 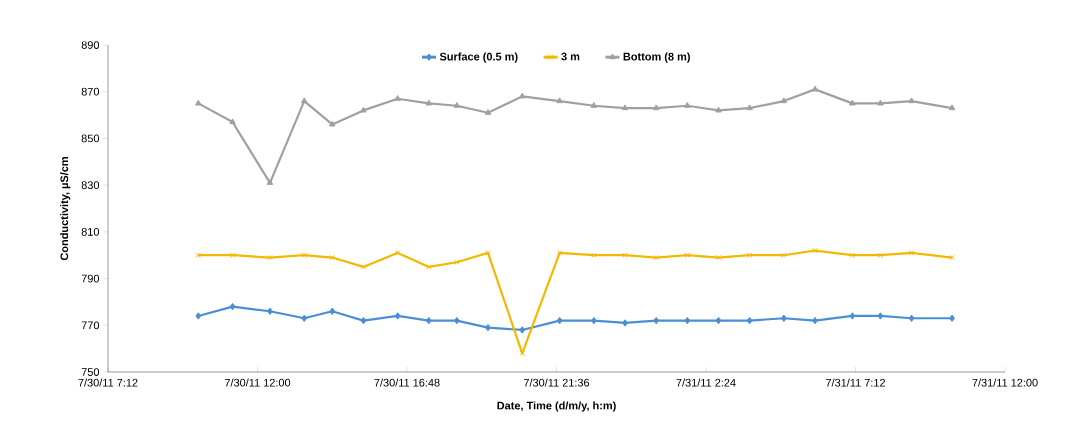 I want to click on y-tick-label: 830, so click(x=90, y=185).